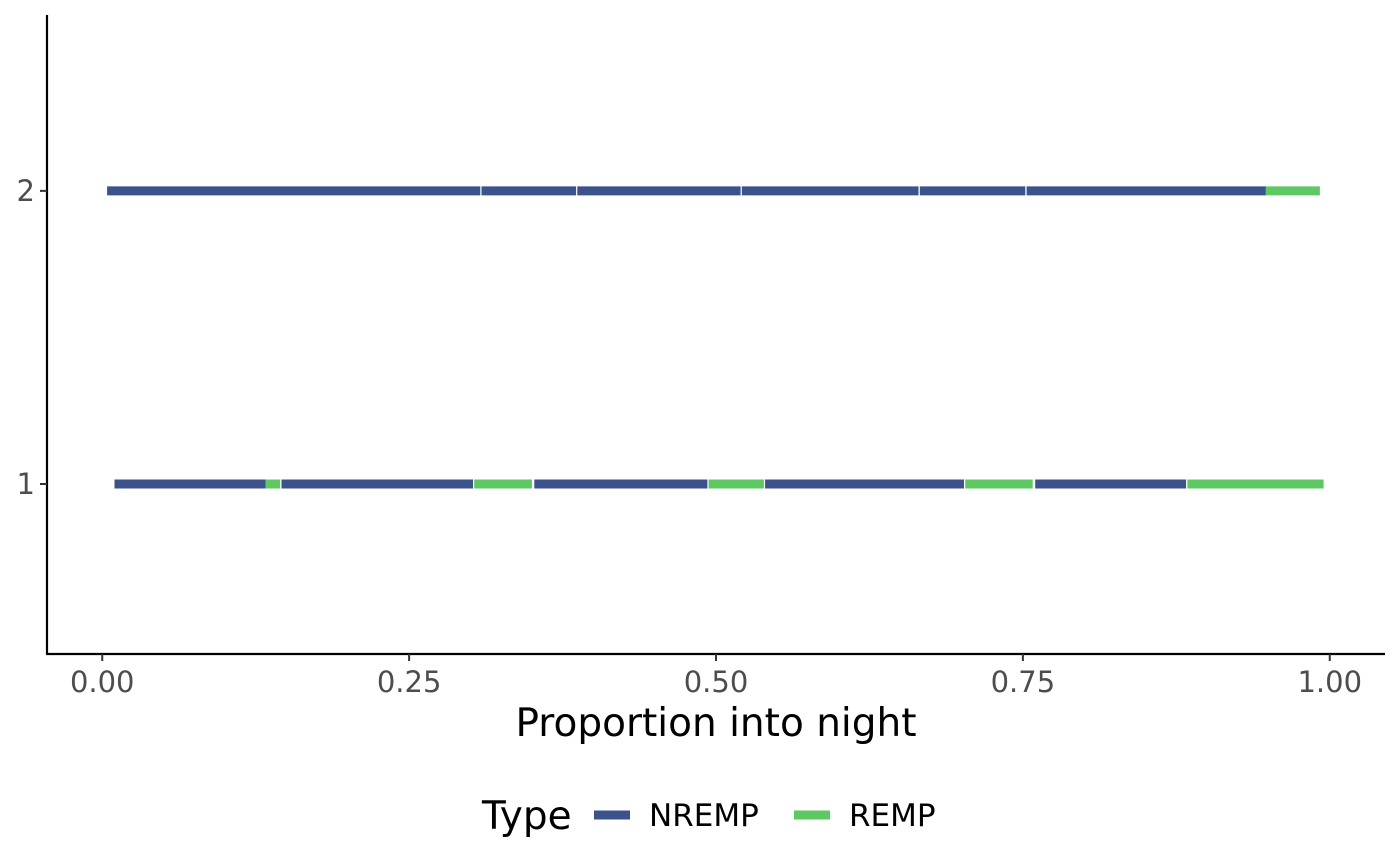  I want to click on legend-title: Type, so click(526, 816).